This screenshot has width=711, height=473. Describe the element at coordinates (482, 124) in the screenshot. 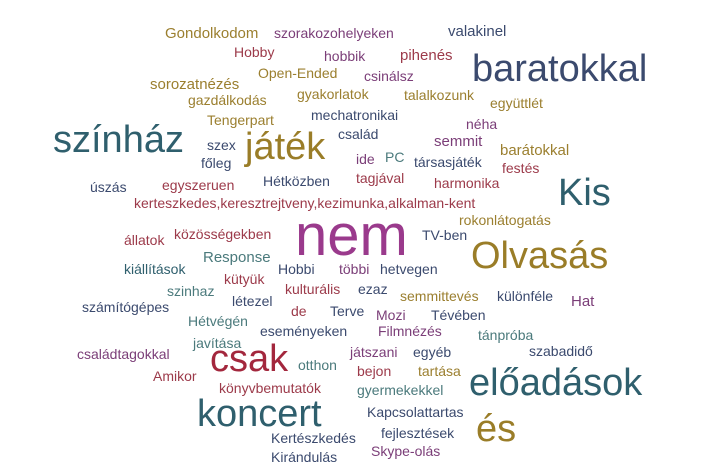

I see `word-neha: néha` at that location.